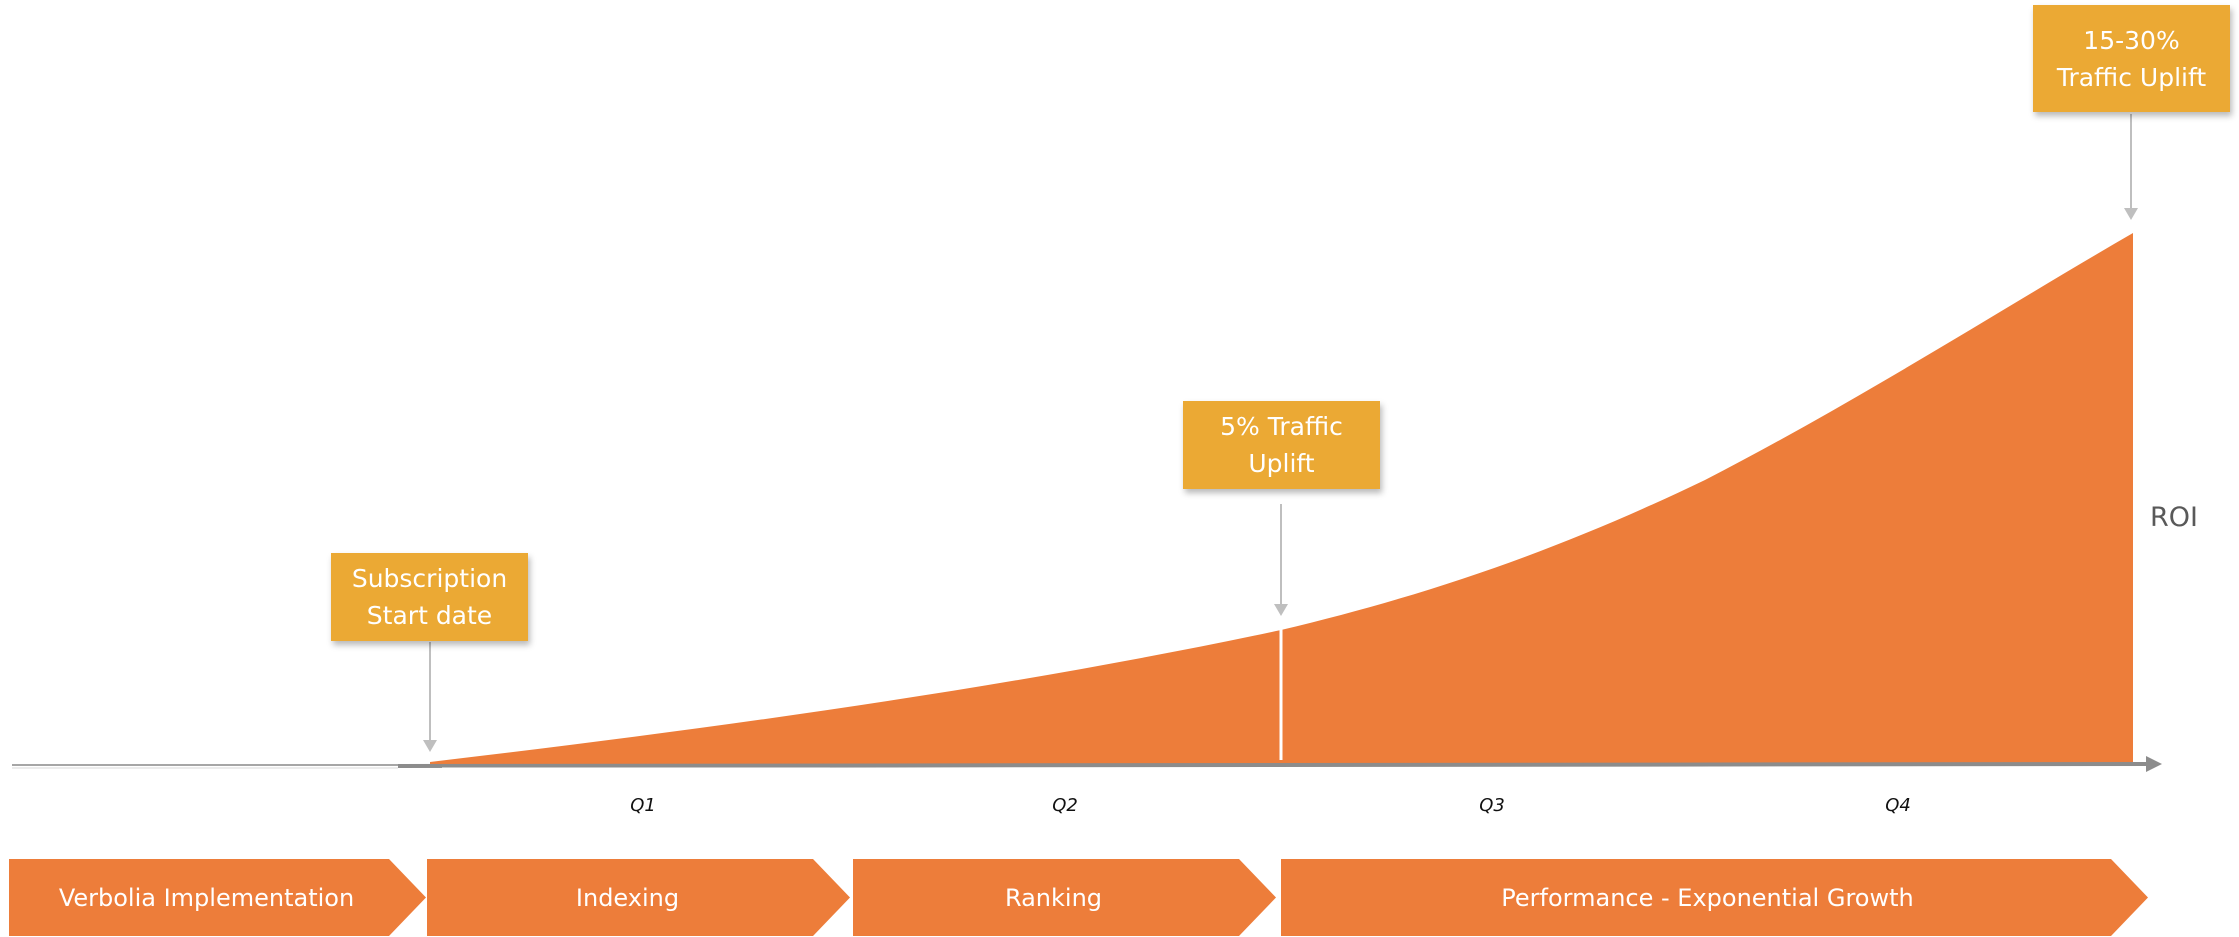 The height and width of the screenshot is (937, 2239). I want to click on phase-performance-exponential-growth: Performance - Exponential Growth, so click(1714, 897).